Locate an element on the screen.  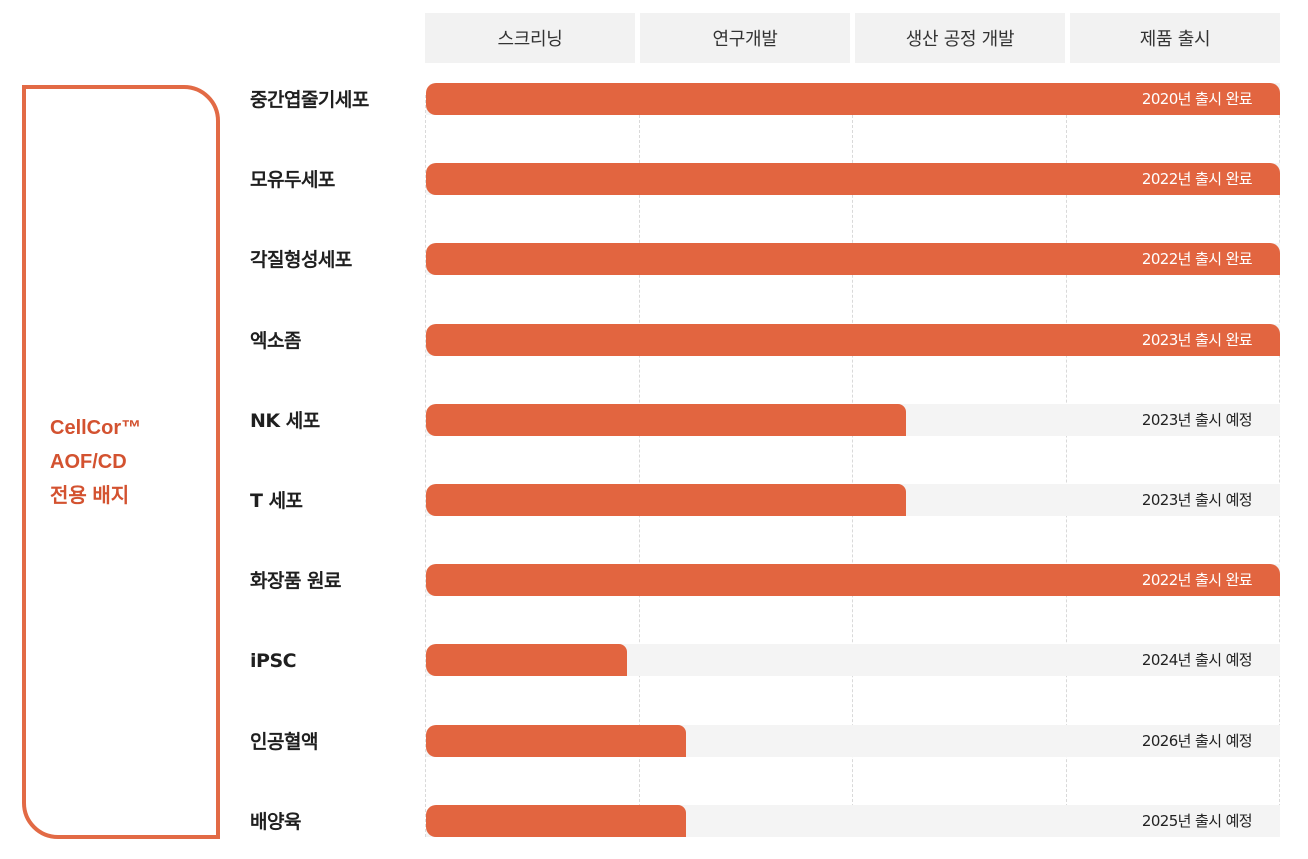
status-label: 2026년 출시 예정 is located at coordinates (1197, 741).